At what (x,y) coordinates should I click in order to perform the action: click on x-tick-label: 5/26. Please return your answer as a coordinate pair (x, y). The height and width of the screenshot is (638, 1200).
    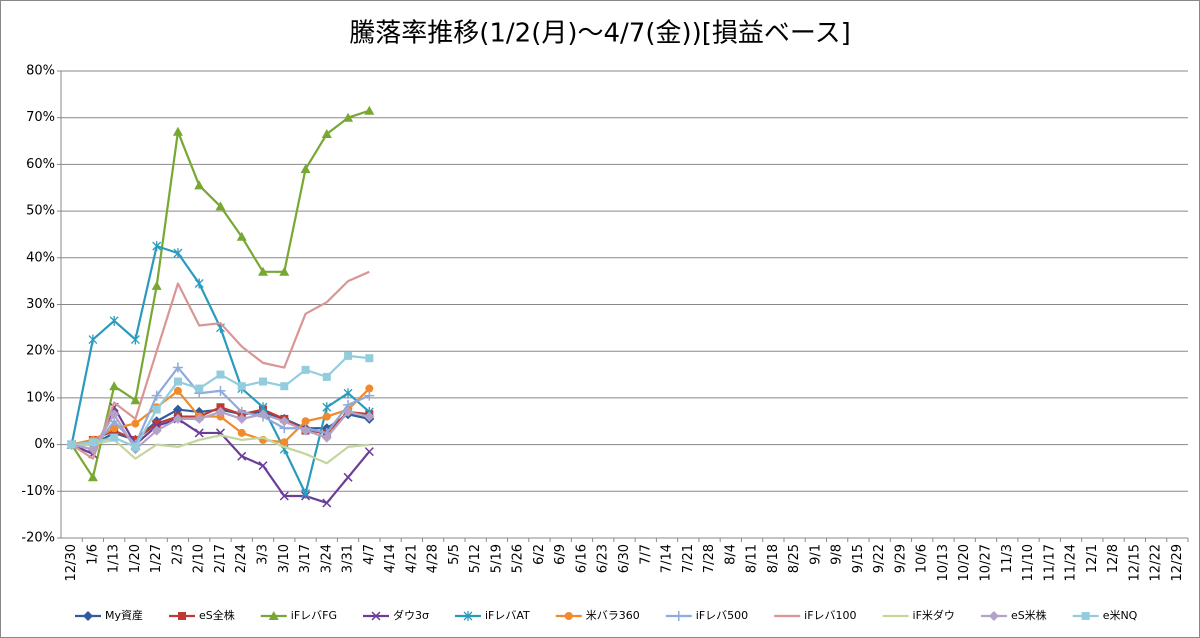
    Looking at the image, I should click on (518, 558).